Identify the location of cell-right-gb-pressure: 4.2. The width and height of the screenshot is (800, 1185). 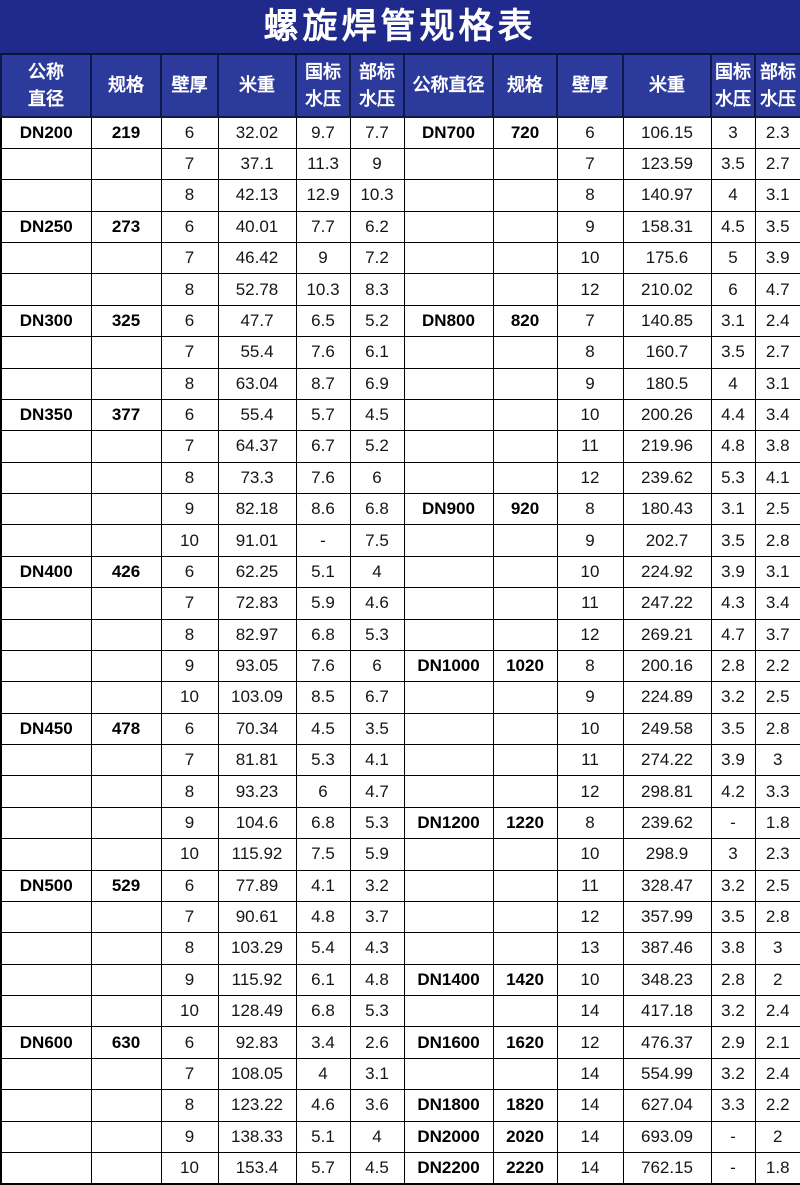
(733, 791).